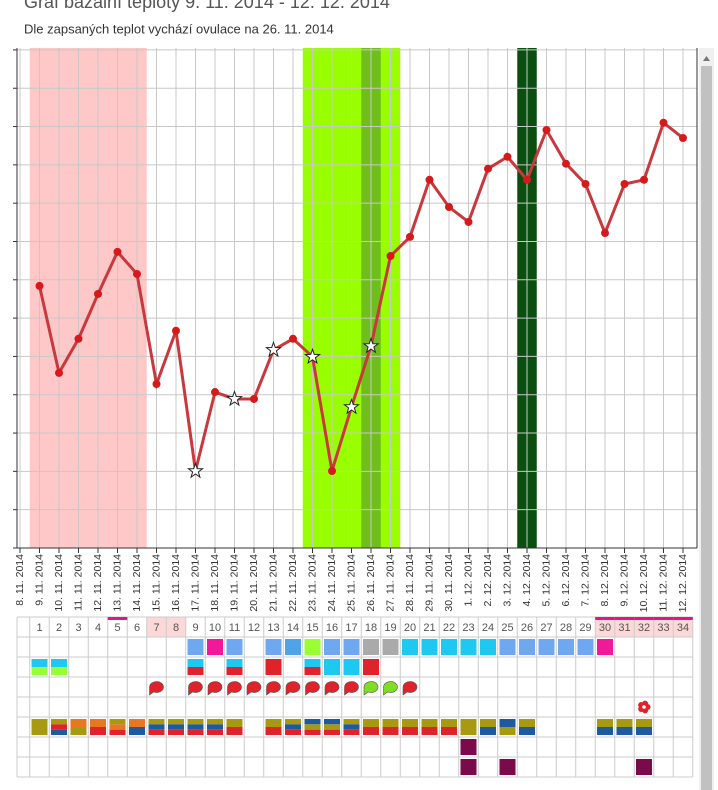 Image resolution: width=718 pixels, height=790 pixels. What do you see at coordinates (566, 580) in the screenshot?
I see `x-tick-label: 6. 12. 2014` at bounding box center [566, 580].